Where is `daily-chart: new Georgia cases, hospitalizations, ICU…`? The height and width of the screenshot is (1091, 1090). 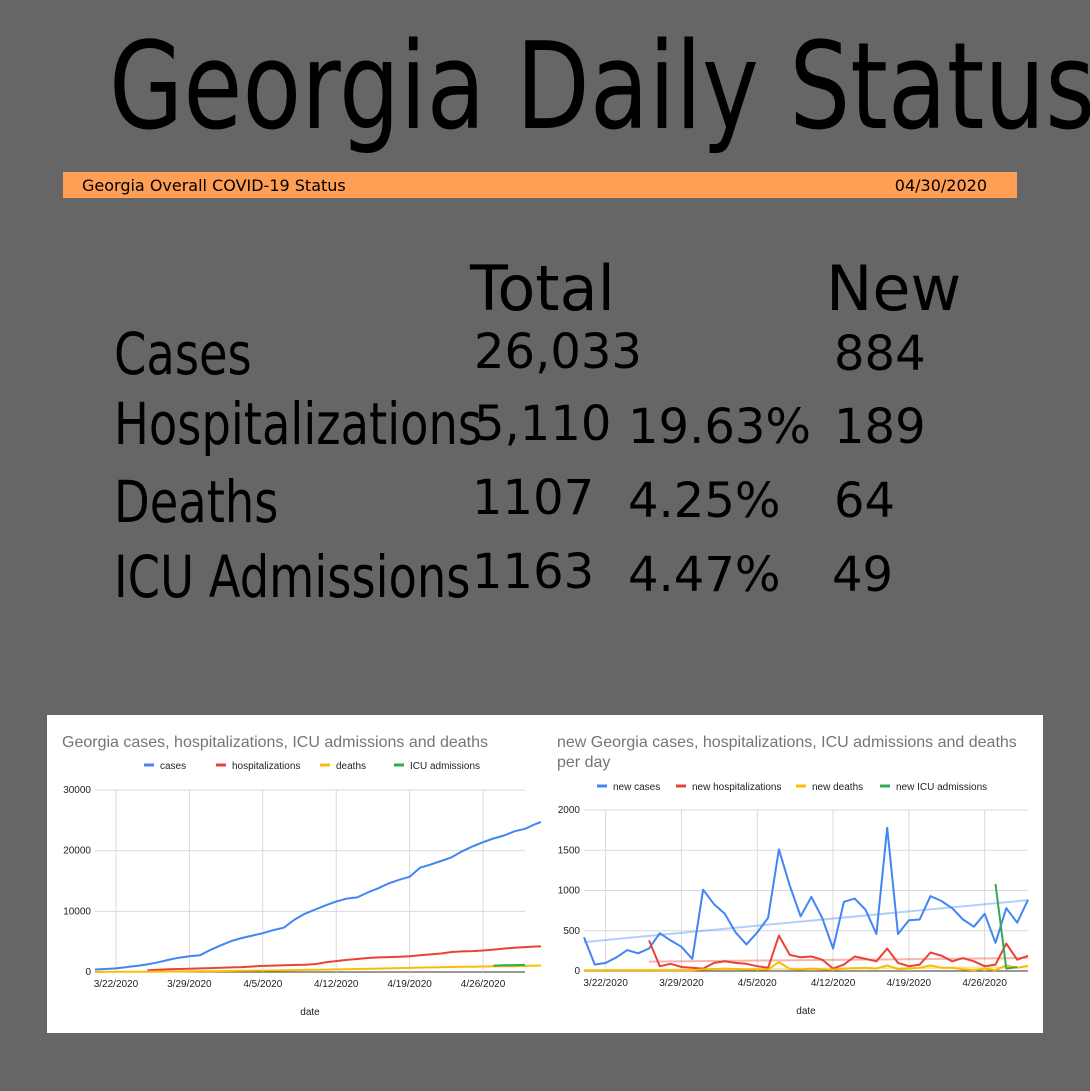
daily-chart: new Georgia cases, hospitalizations, ICU… is located at coordinates (793, 875).